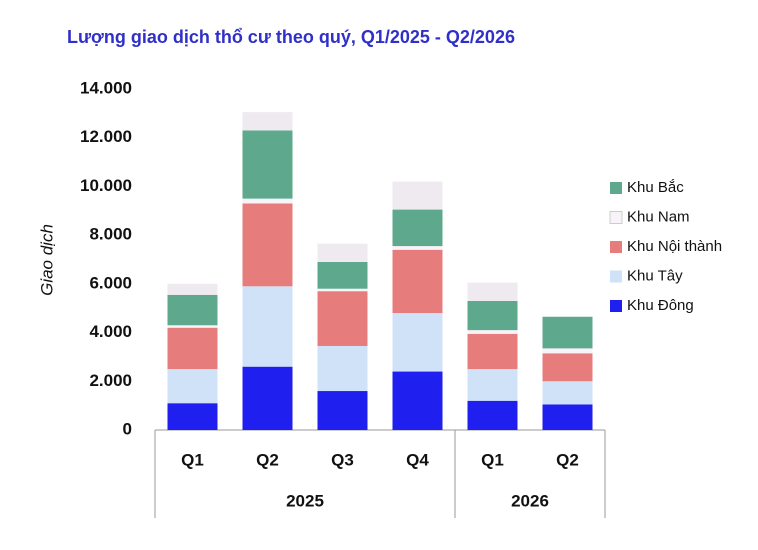  What do you see at coordinates (110, 380) in the screenshot?
I see `y-tick-label: 2.000` at bounding box center [110, 380].